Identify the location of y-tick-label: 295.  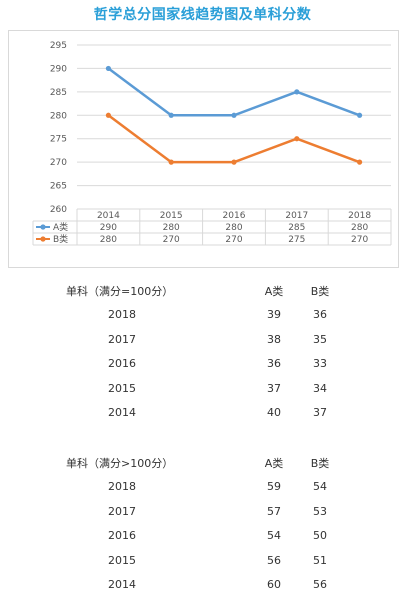
(58, 46).